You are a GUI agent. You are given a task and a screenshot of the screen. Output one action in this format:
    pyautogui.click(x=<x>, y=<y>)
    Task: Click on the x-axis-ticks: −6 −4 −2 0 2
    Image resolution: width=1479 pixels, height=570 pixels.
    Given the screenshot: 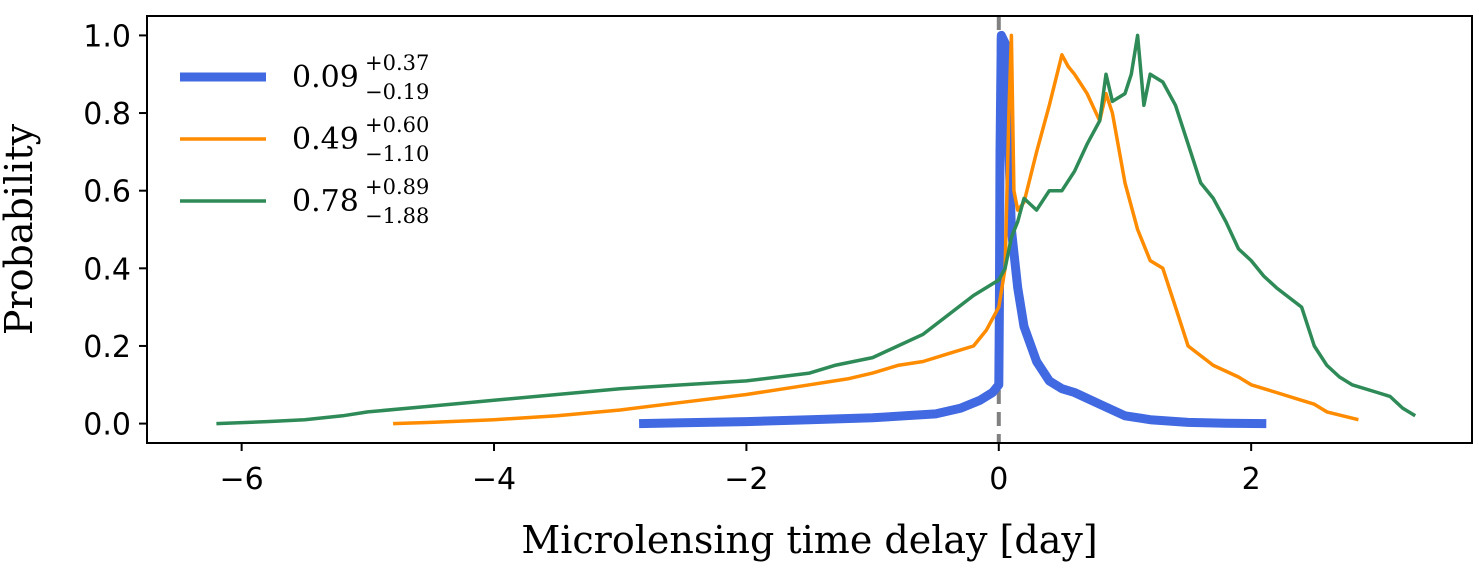 What is the action you would take?
    pyautogui.click(x=740, y=470)
    